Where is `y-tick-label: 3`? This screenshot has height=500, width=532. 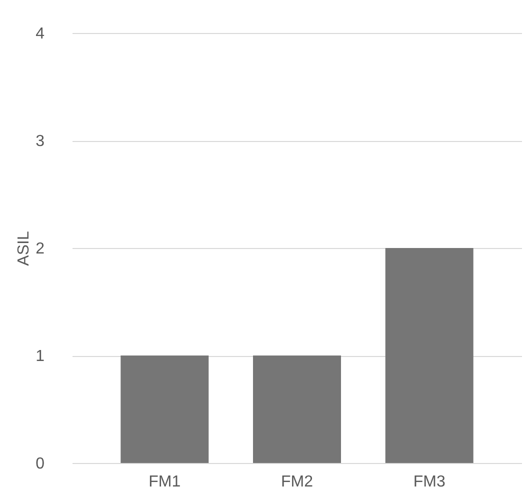
y-tick-label: 3 is located at coordinates (40, 141).